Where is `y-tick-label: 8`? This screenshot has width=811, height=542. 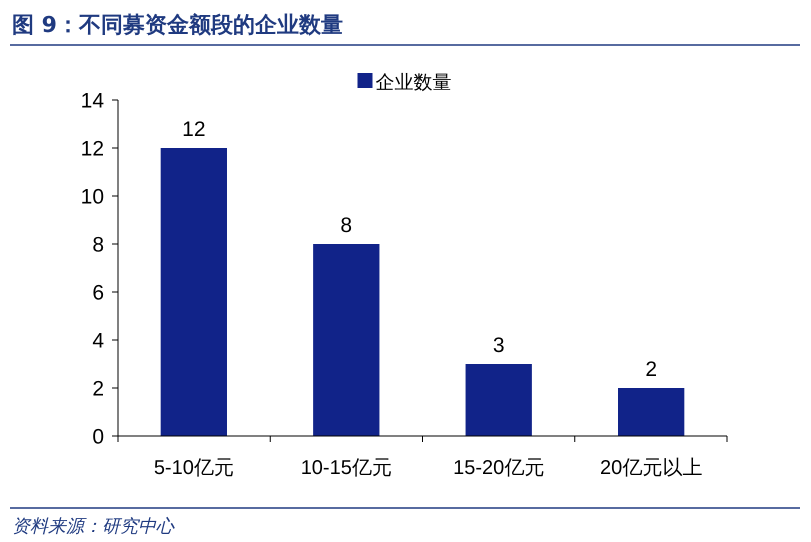 y-tick-label: 8 is located at coordinates (98, 244).